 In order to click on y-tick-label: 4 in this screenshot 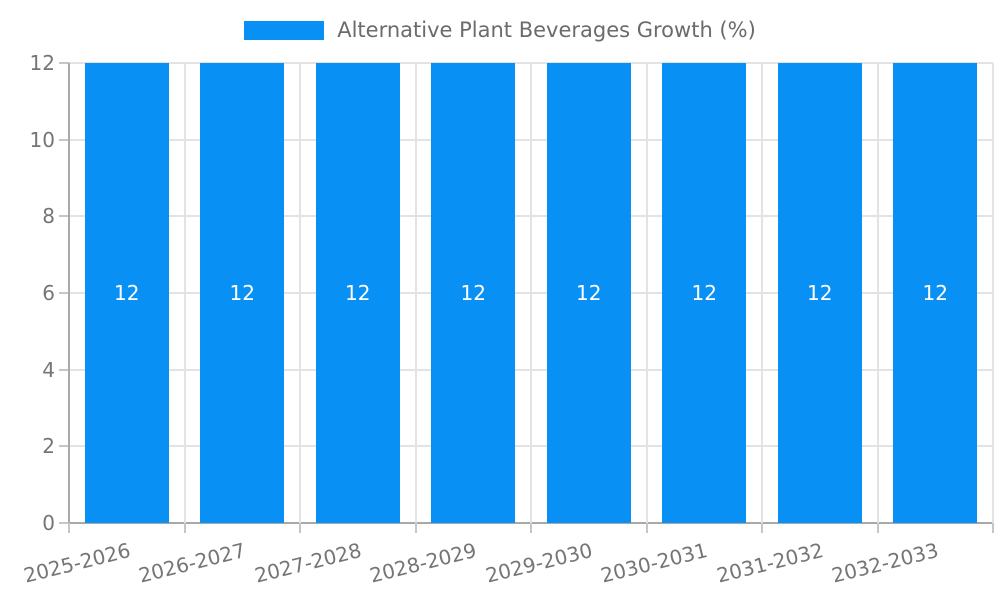, I will do `click(48, 369)`.